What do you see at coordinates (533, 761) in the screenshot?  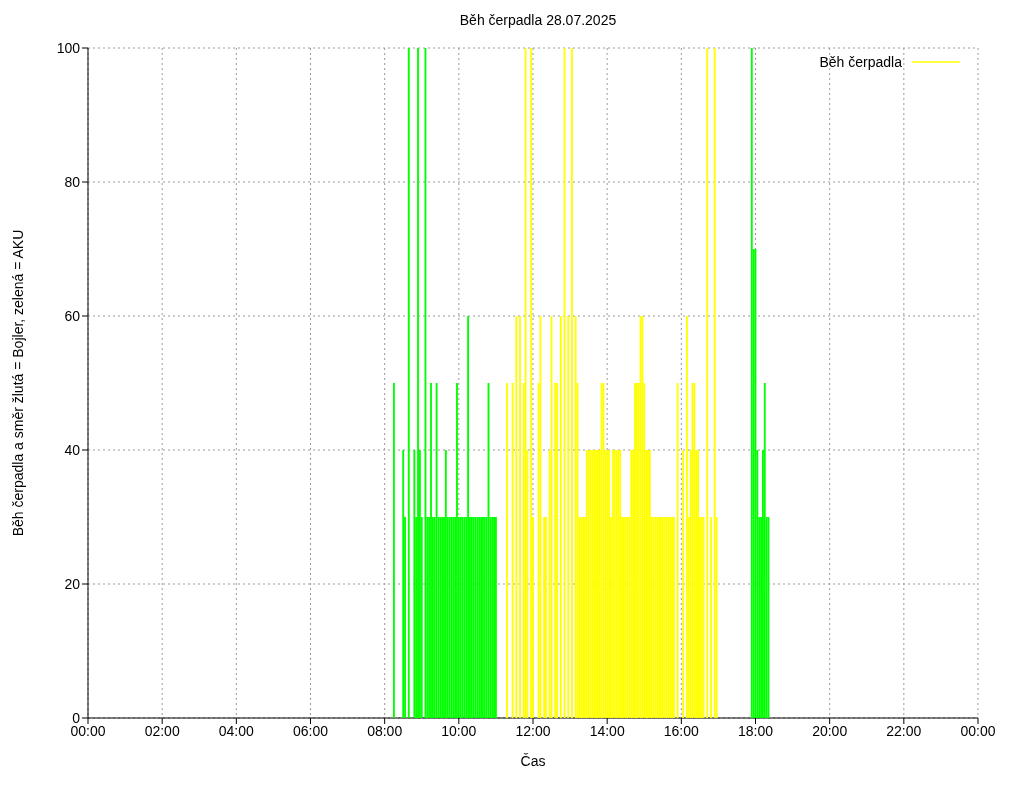 I see `x-axis-title: Čas` at bounding box center [533, 761].